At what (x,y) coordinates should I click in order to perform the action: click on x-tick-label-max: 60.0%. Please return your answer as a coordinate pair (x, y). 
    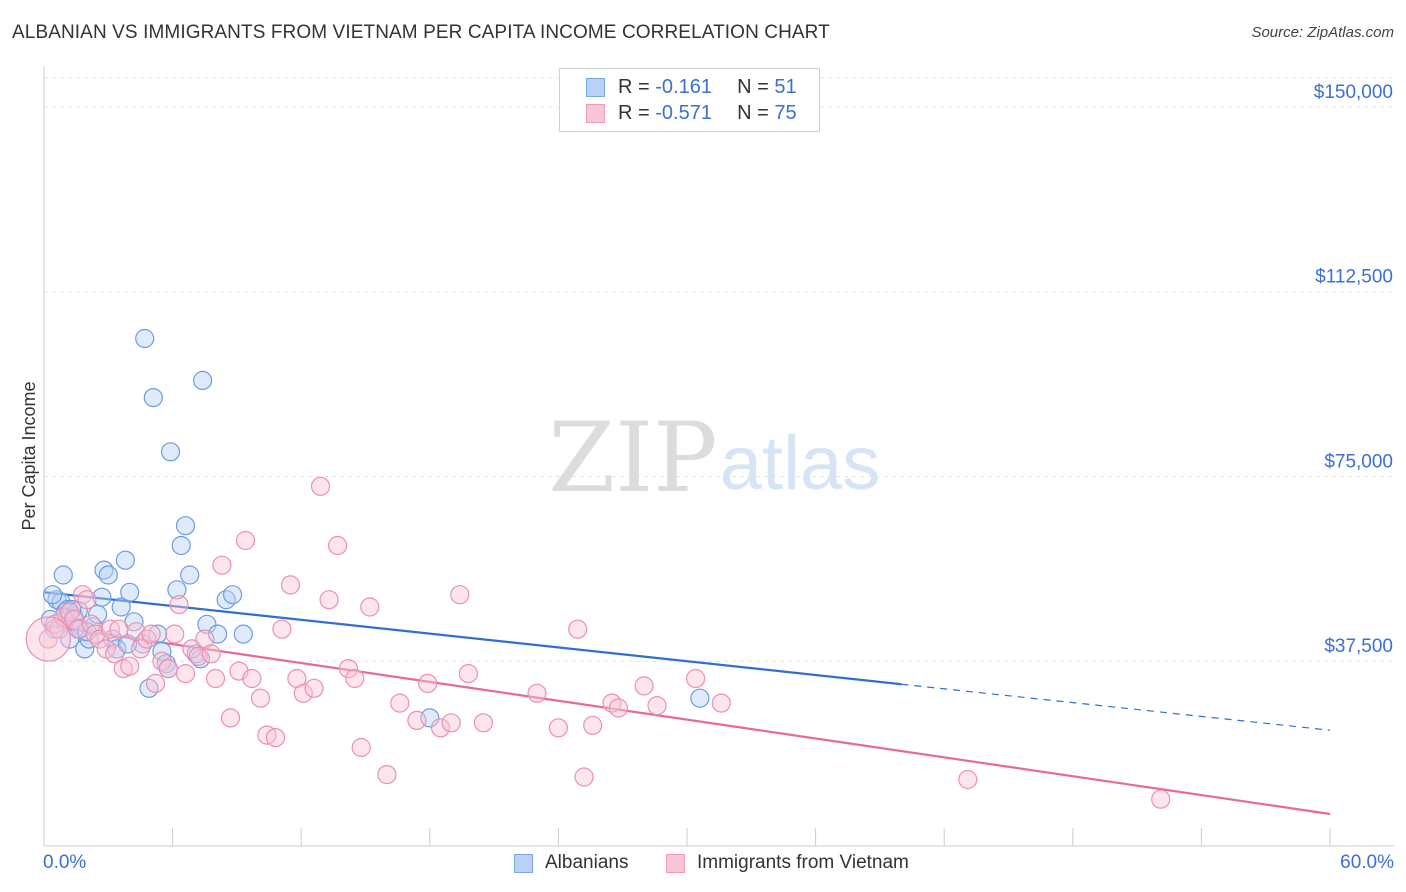
    Looking at the image, I should click on (1367, 862).